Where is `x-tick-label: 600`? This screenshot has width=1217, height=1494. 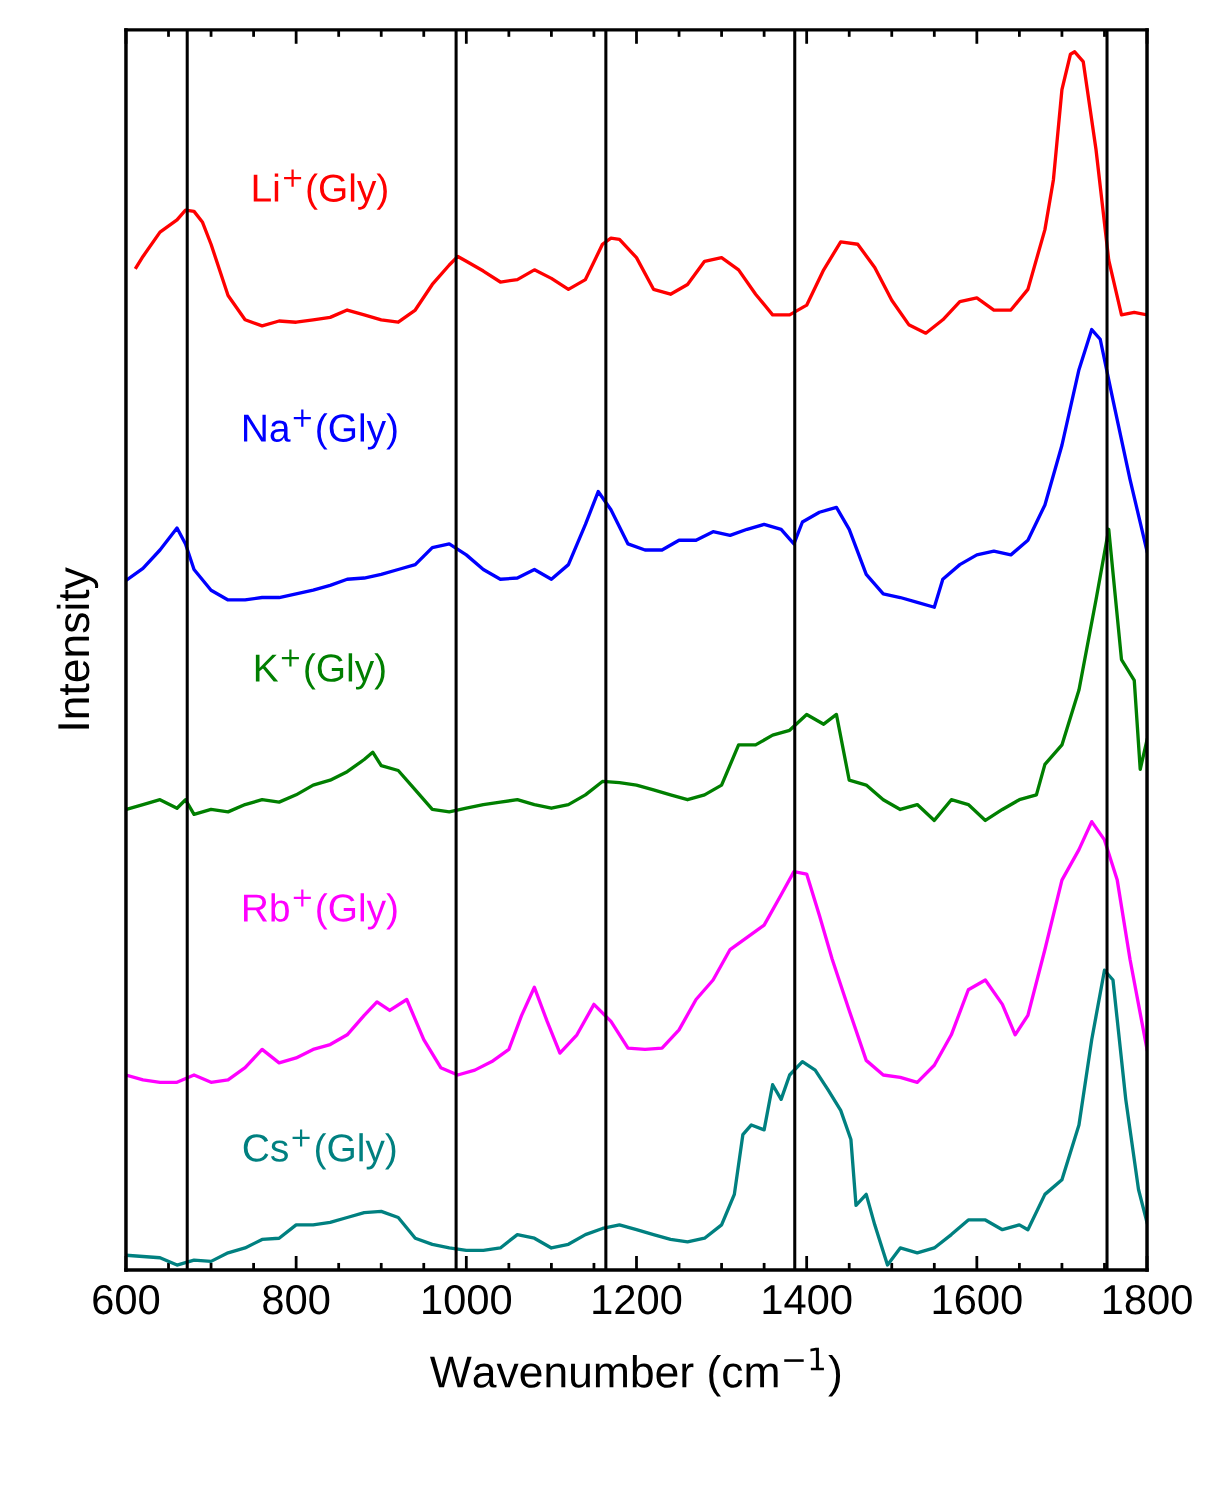 x-tick-label: 600 is located at coordinates (126, 1299).